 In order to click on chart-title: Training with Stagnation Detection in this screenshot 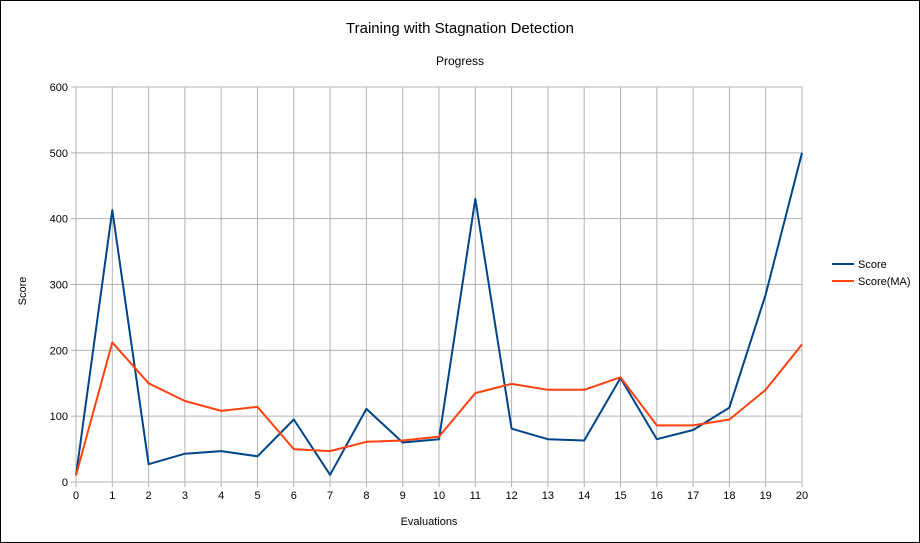, I will do `click(460, 28)`.